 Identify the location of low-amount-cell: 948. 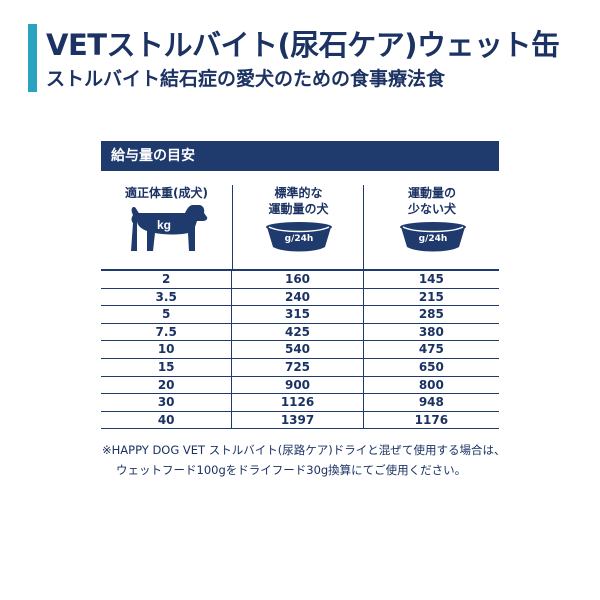
(430, 402).